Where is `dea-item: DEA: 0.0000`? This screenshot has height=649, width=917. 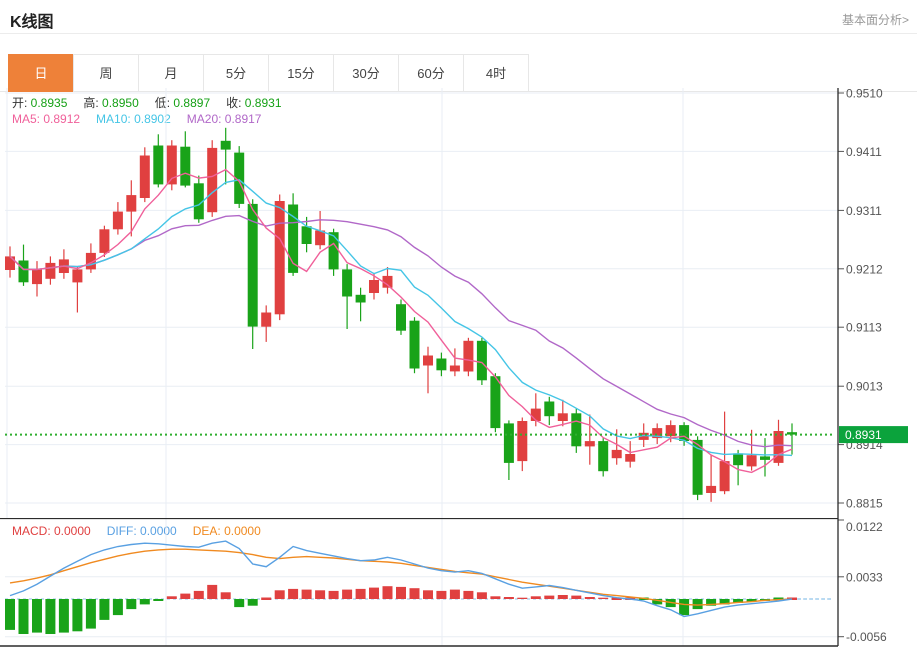 dea-item: DEA: 0.0000 is located at coordinates (226, 531).